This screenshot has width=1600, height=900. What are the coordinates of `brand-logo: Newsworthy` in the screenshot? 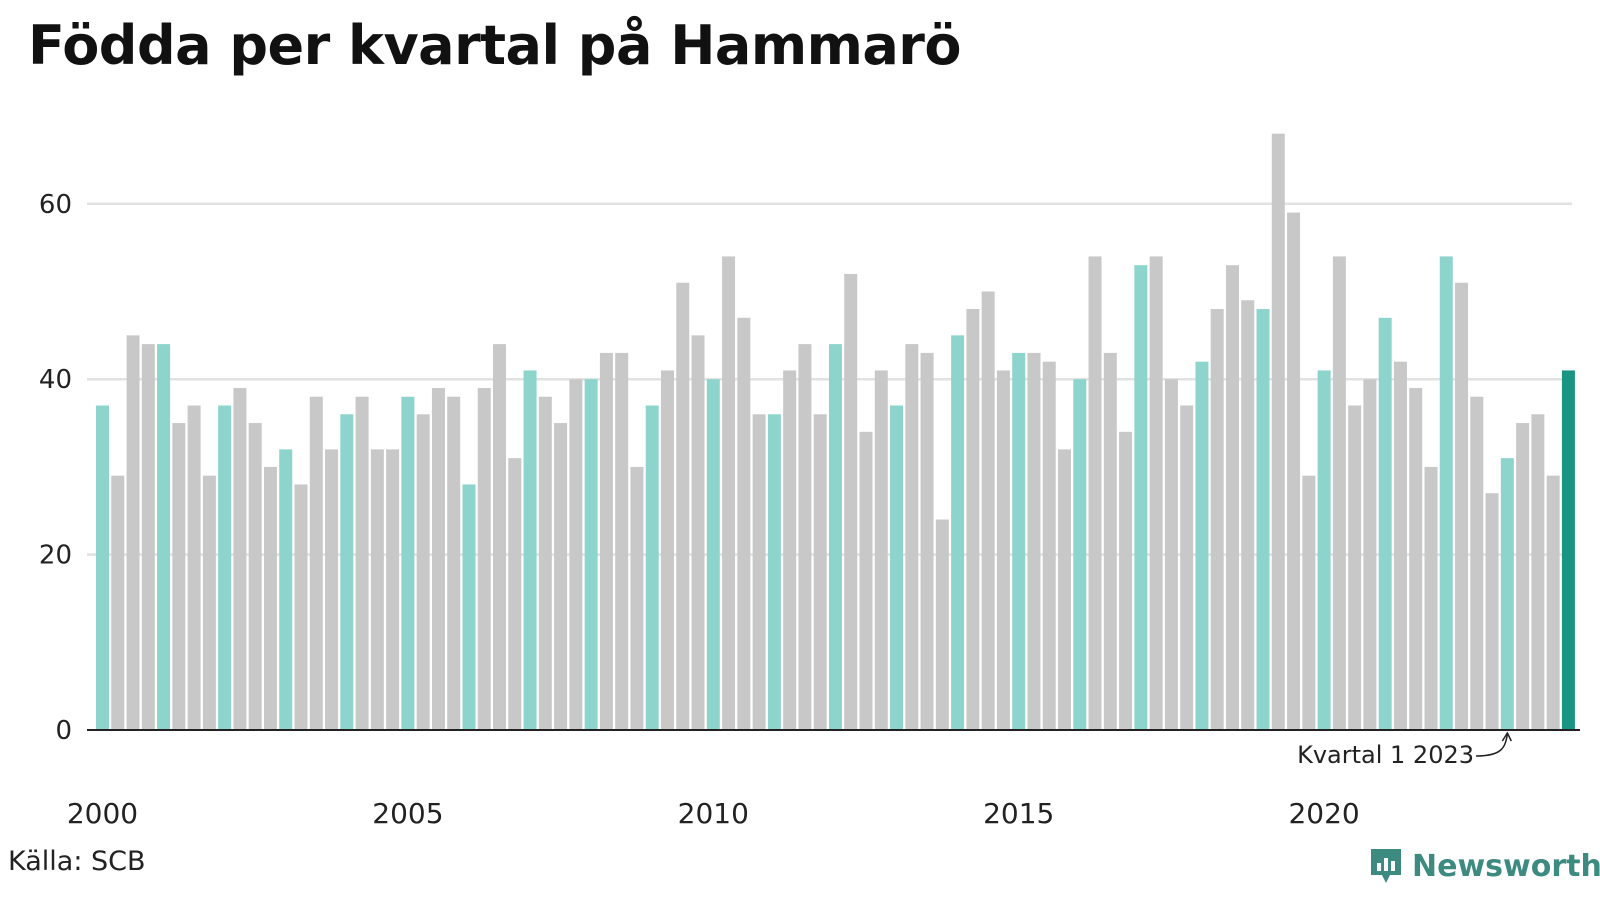 It's located at (1484, 866).